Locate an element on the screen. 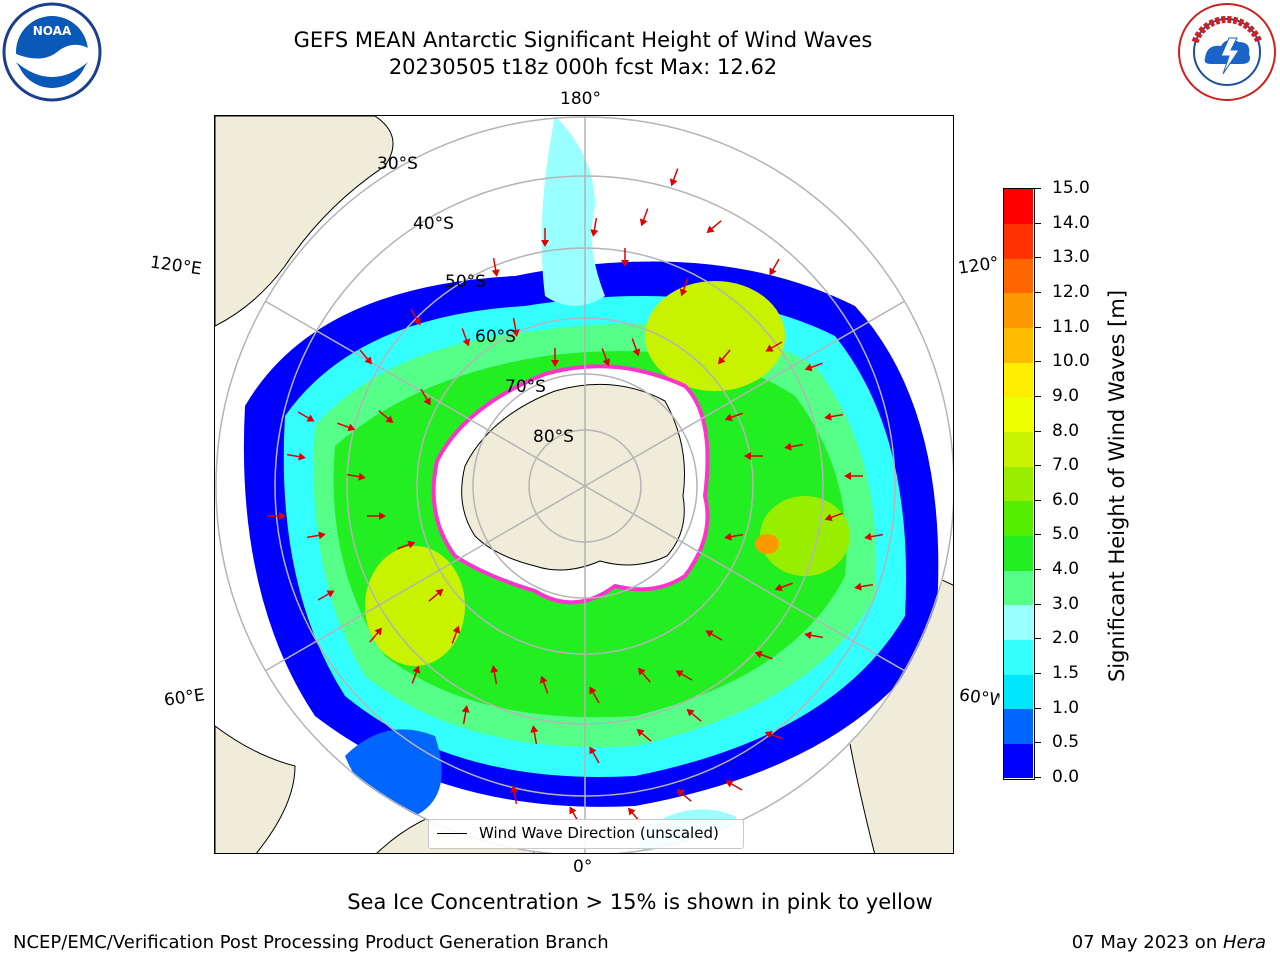  colorbar-tick-label: 4.0 is located at coordinates (1066, 569).